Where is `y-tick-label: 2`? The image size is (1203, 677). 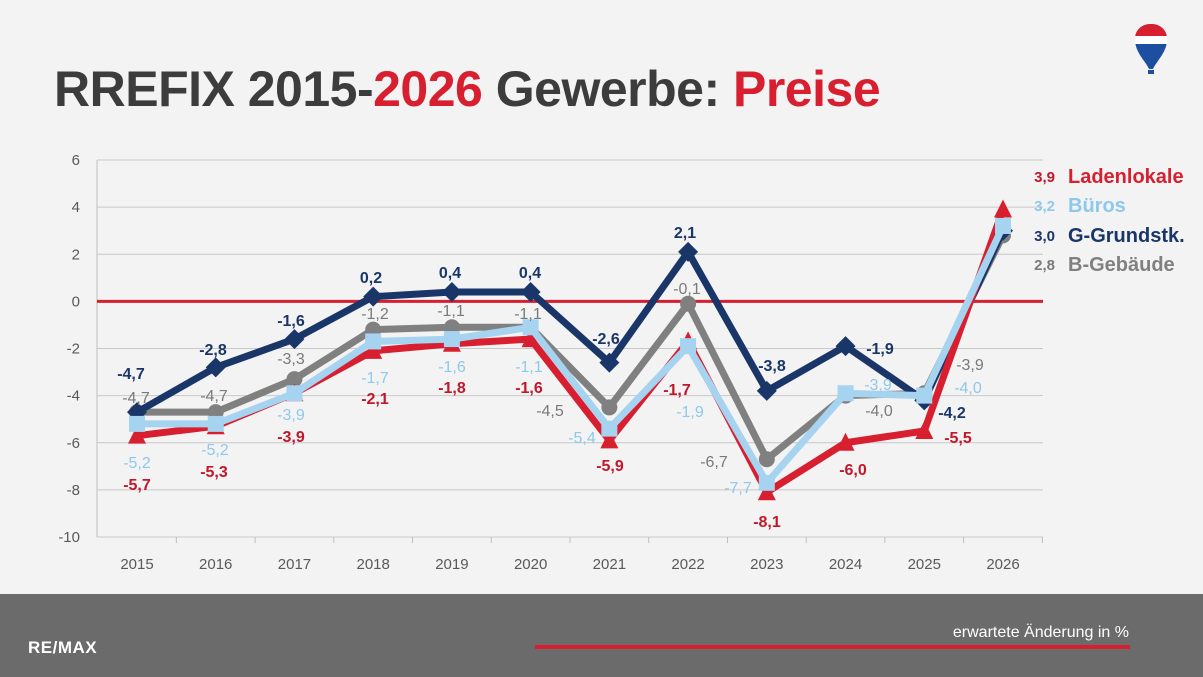
y-tick-label: 2 is located at coordinates (76, 254).